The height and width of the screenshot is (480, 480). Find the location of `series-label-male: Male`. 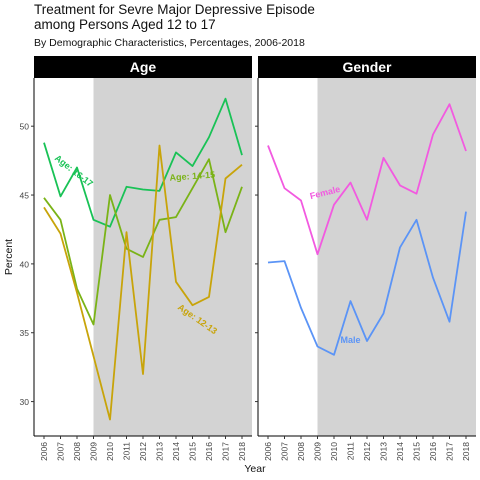

series-label-male: Male is located at coordinates (350, 340).